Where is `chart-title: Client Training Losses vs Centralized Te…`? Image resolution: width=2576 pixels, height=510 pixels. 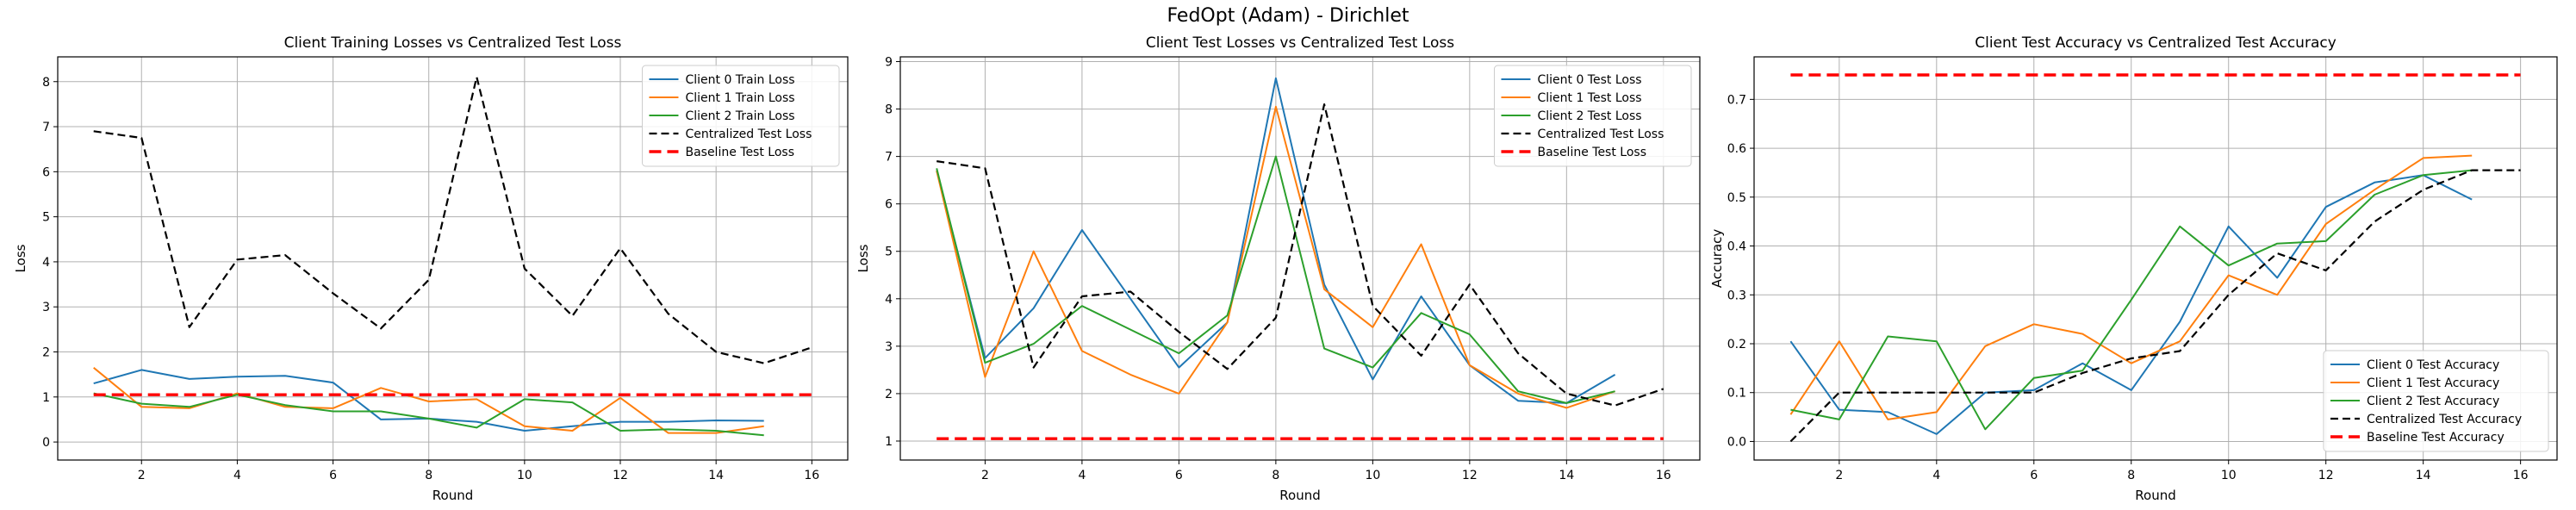
chart-title: Client Training Losses vs Centralized Te… is located at coordinates (453, 43).